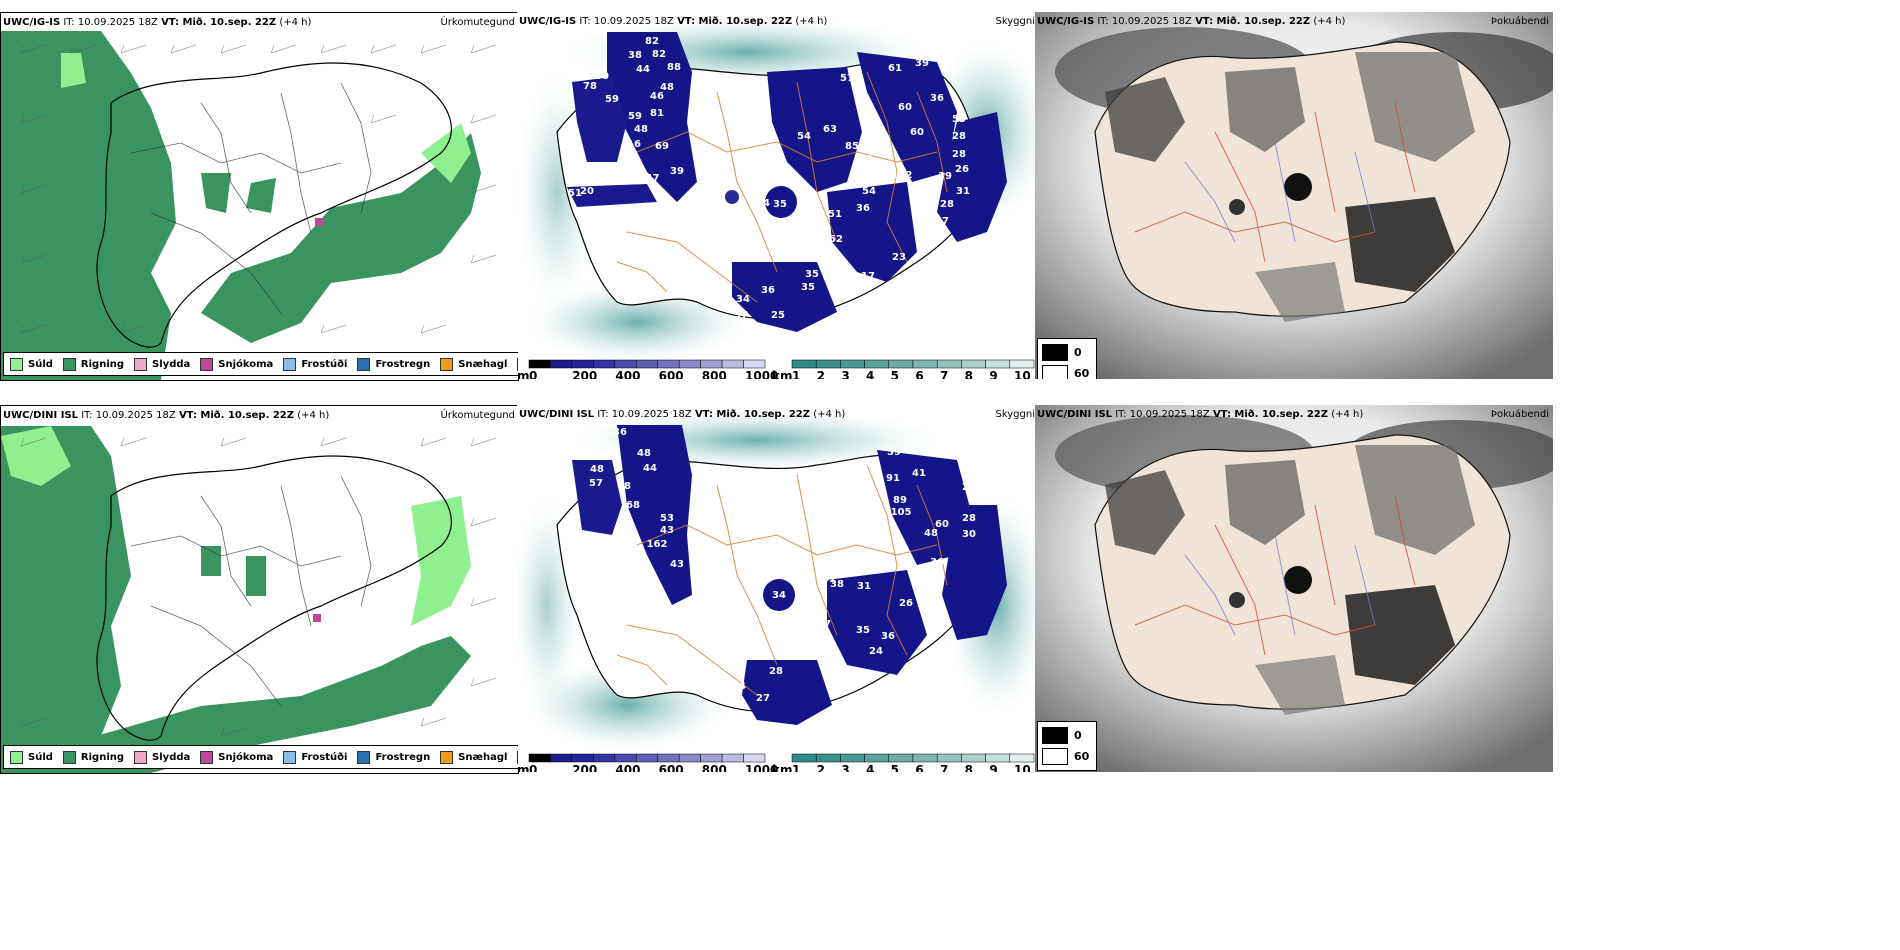 Image resolution: width=1900 pixels, height=950 pixels. I want to click on cloud-base-label: 20, so click(587, 191).